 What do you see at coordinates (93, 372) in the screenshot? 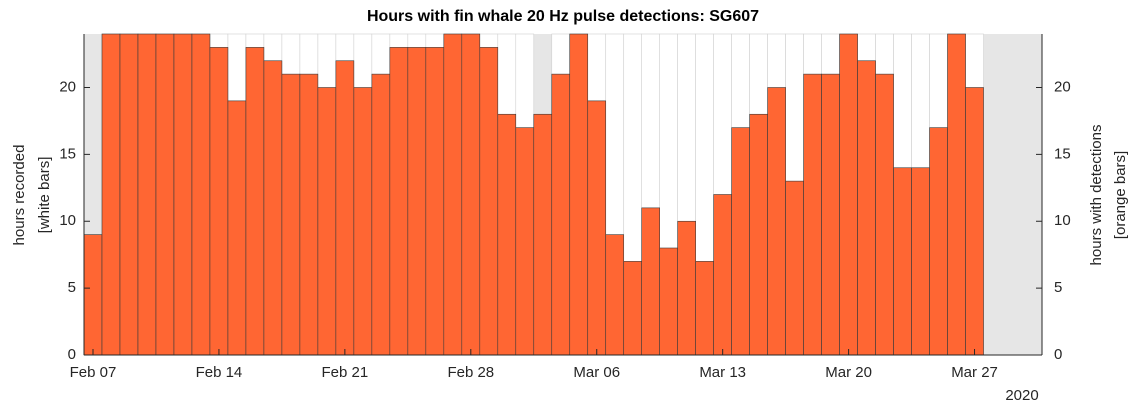
I see `x-tick-label: Feb 07` at bounding box center [93, 372].